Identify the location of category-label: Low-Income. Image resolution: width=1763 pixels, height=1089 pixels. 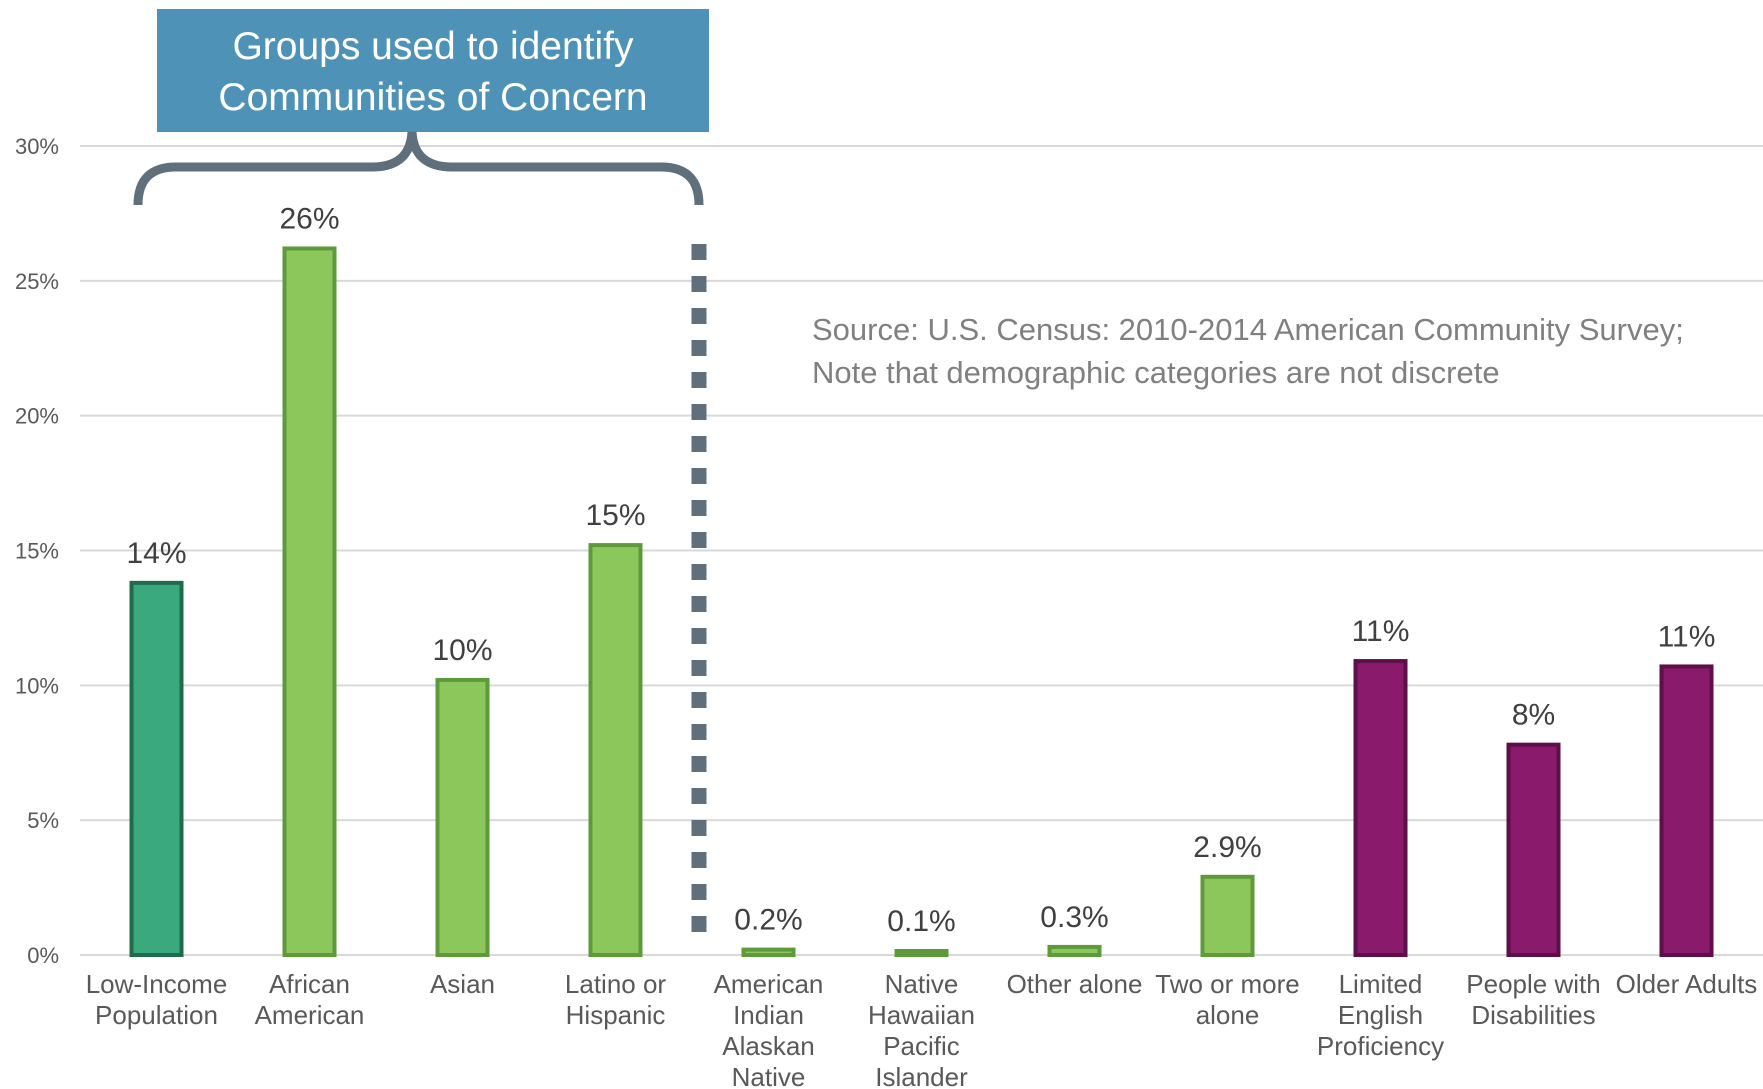
(157, 984).